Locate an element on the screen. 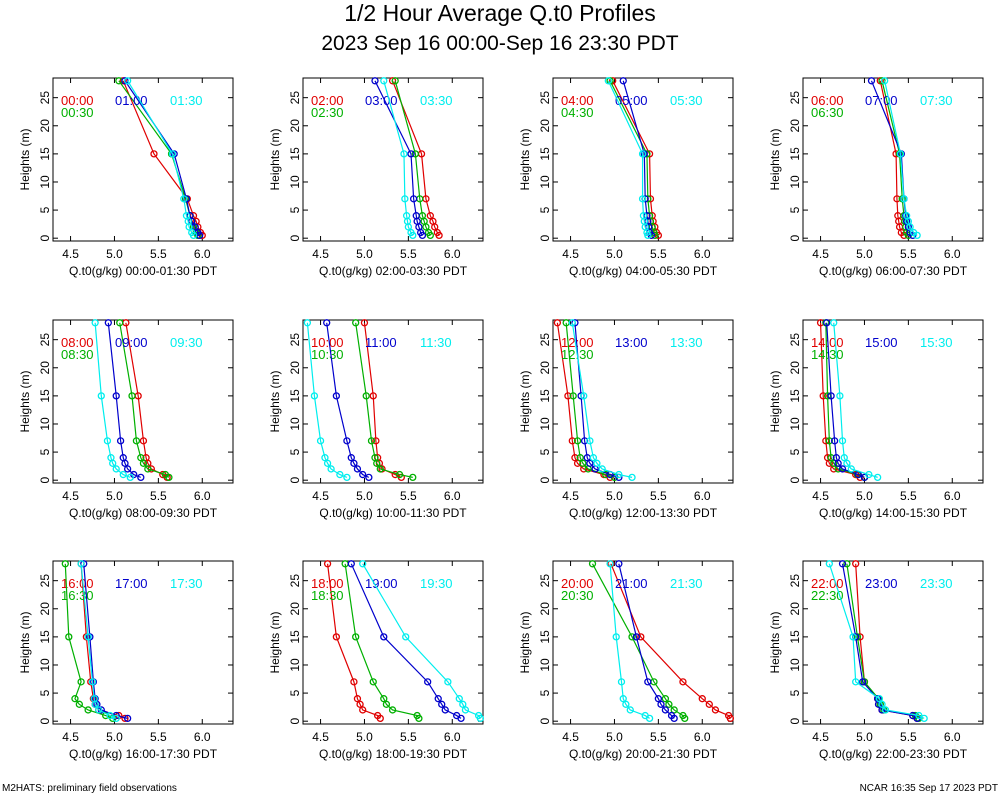  legend-label: 22:30 is located at coordinates (827, 595).